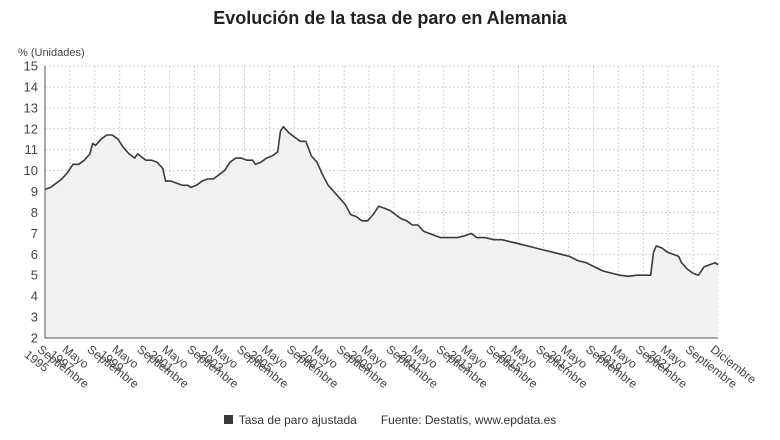 The width and height of the screenshot is (780, 440). Describe the element at coordinates (390, 18) in the screenshot. I see `chart-title: Evolución de la tasa de paro en Alemania` at that location.